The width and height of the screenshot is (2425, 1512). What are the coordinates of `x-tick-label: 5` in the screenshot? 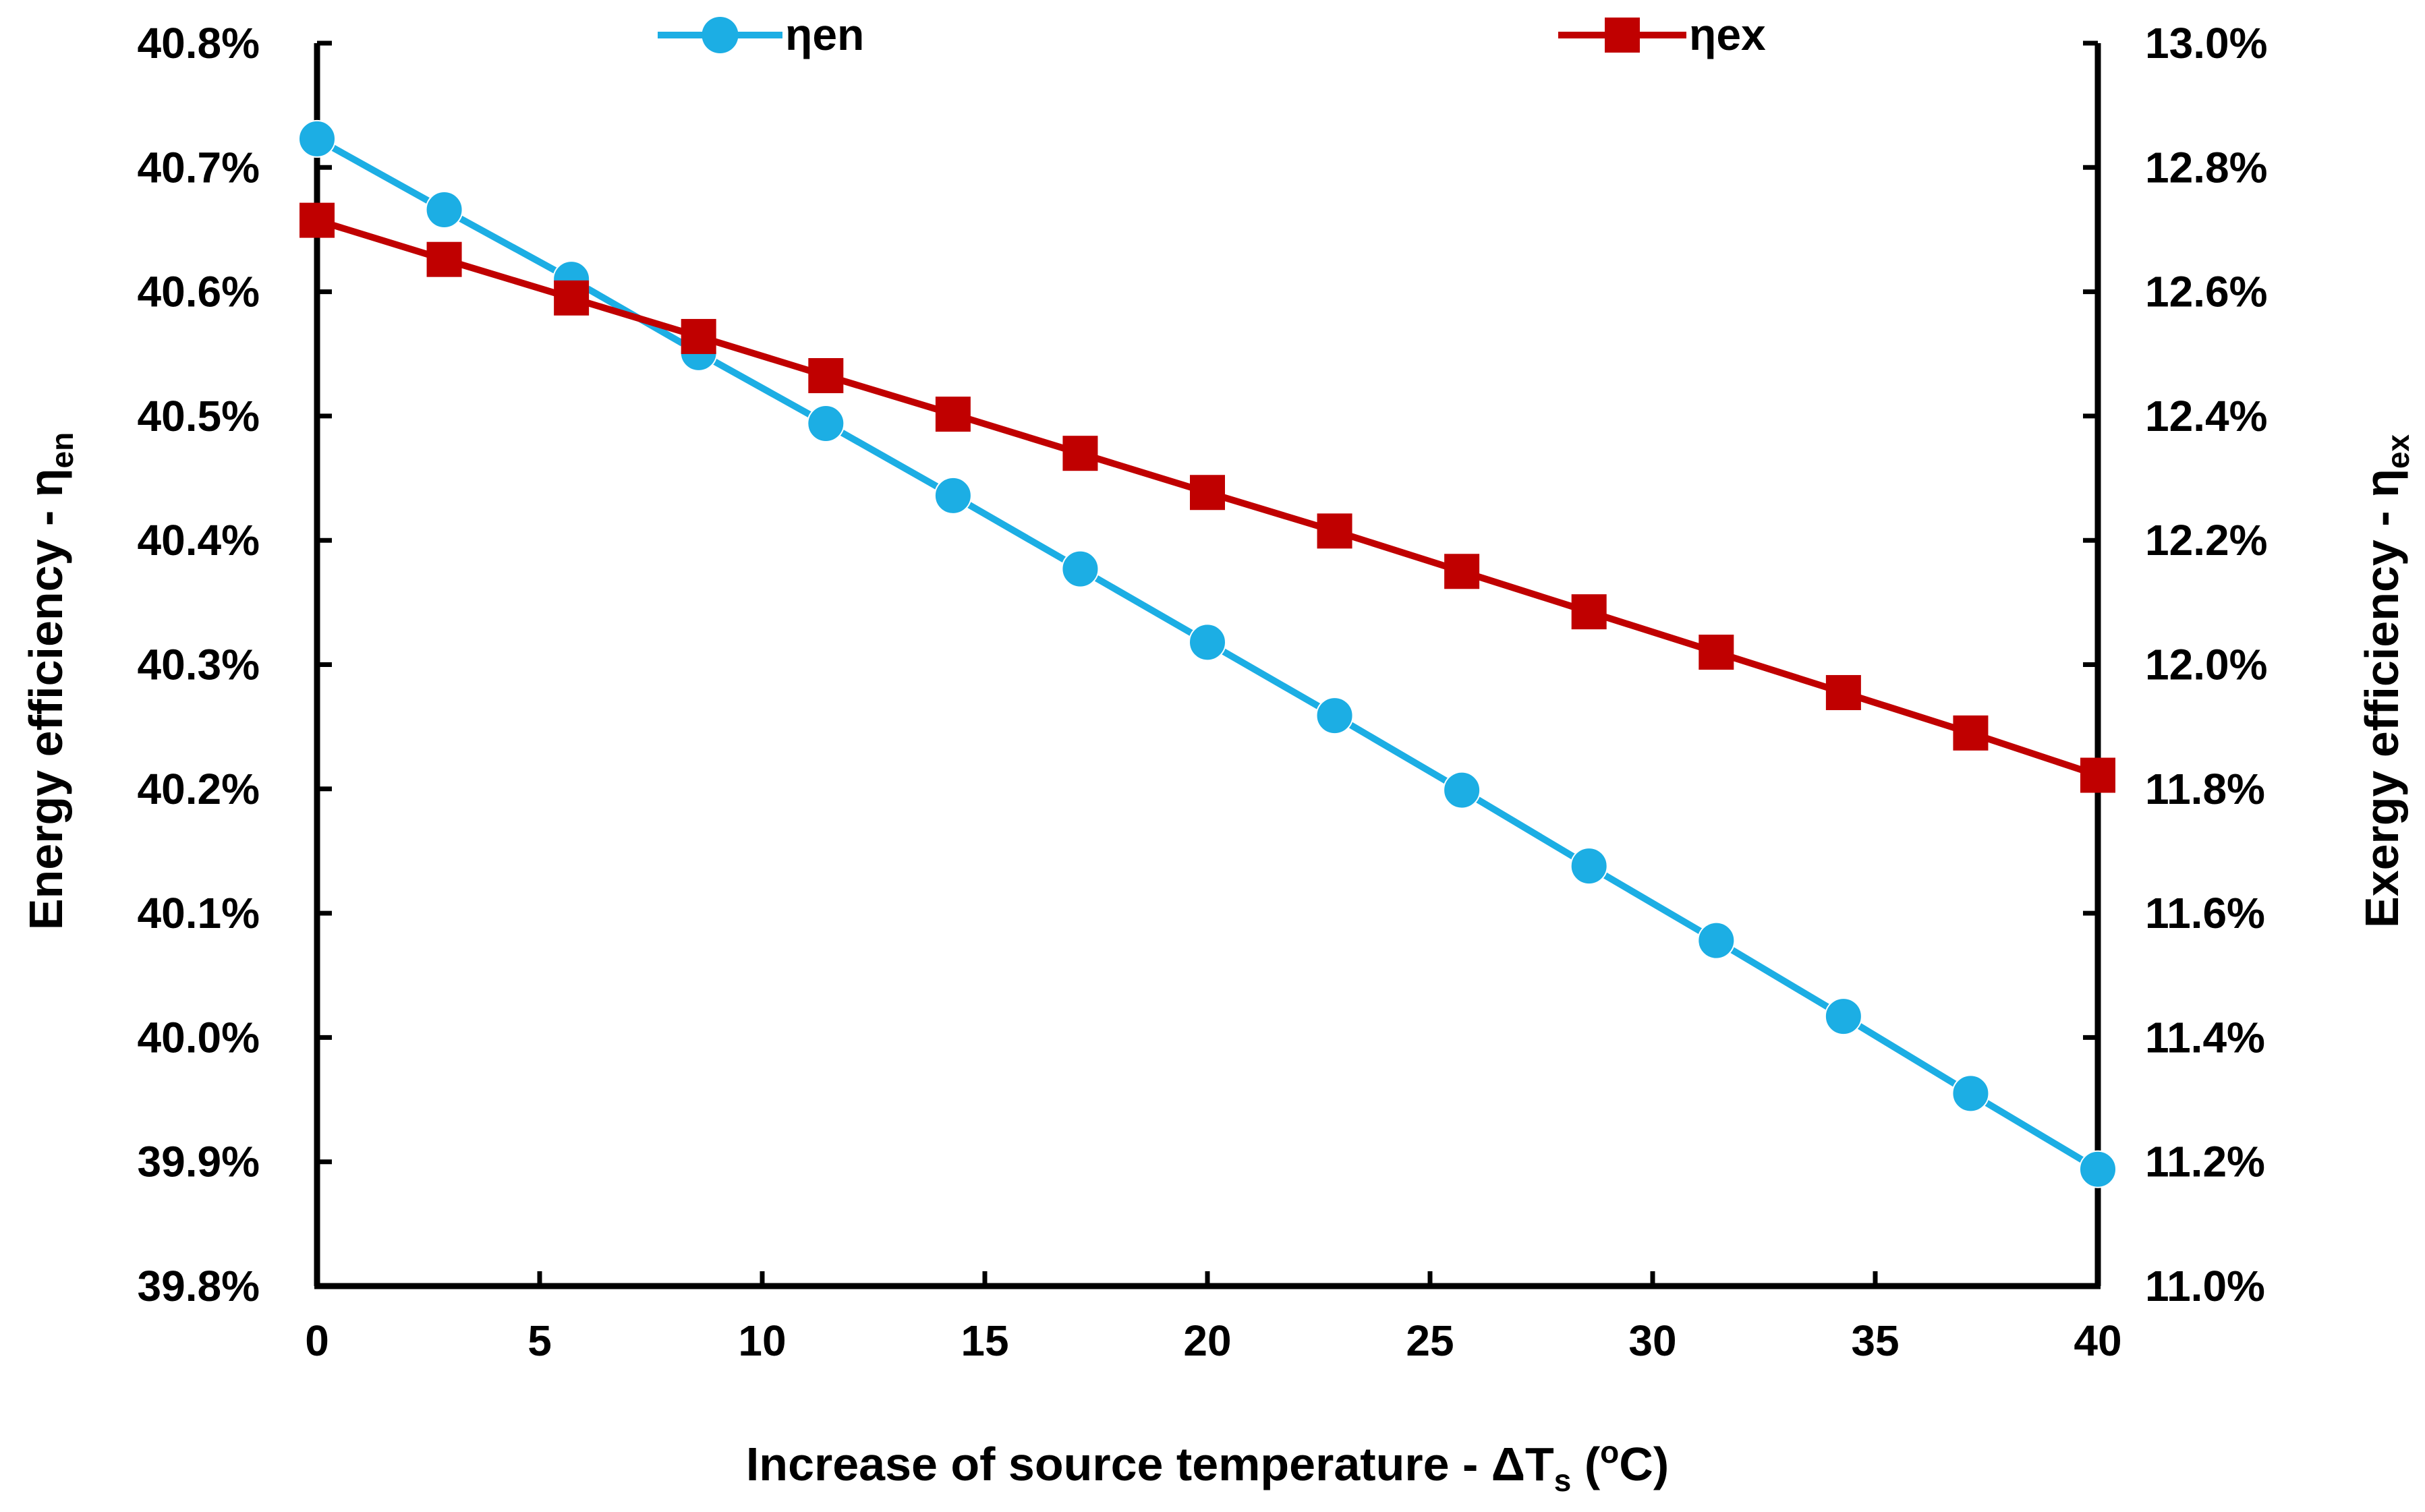 It's located at (539, 1341).